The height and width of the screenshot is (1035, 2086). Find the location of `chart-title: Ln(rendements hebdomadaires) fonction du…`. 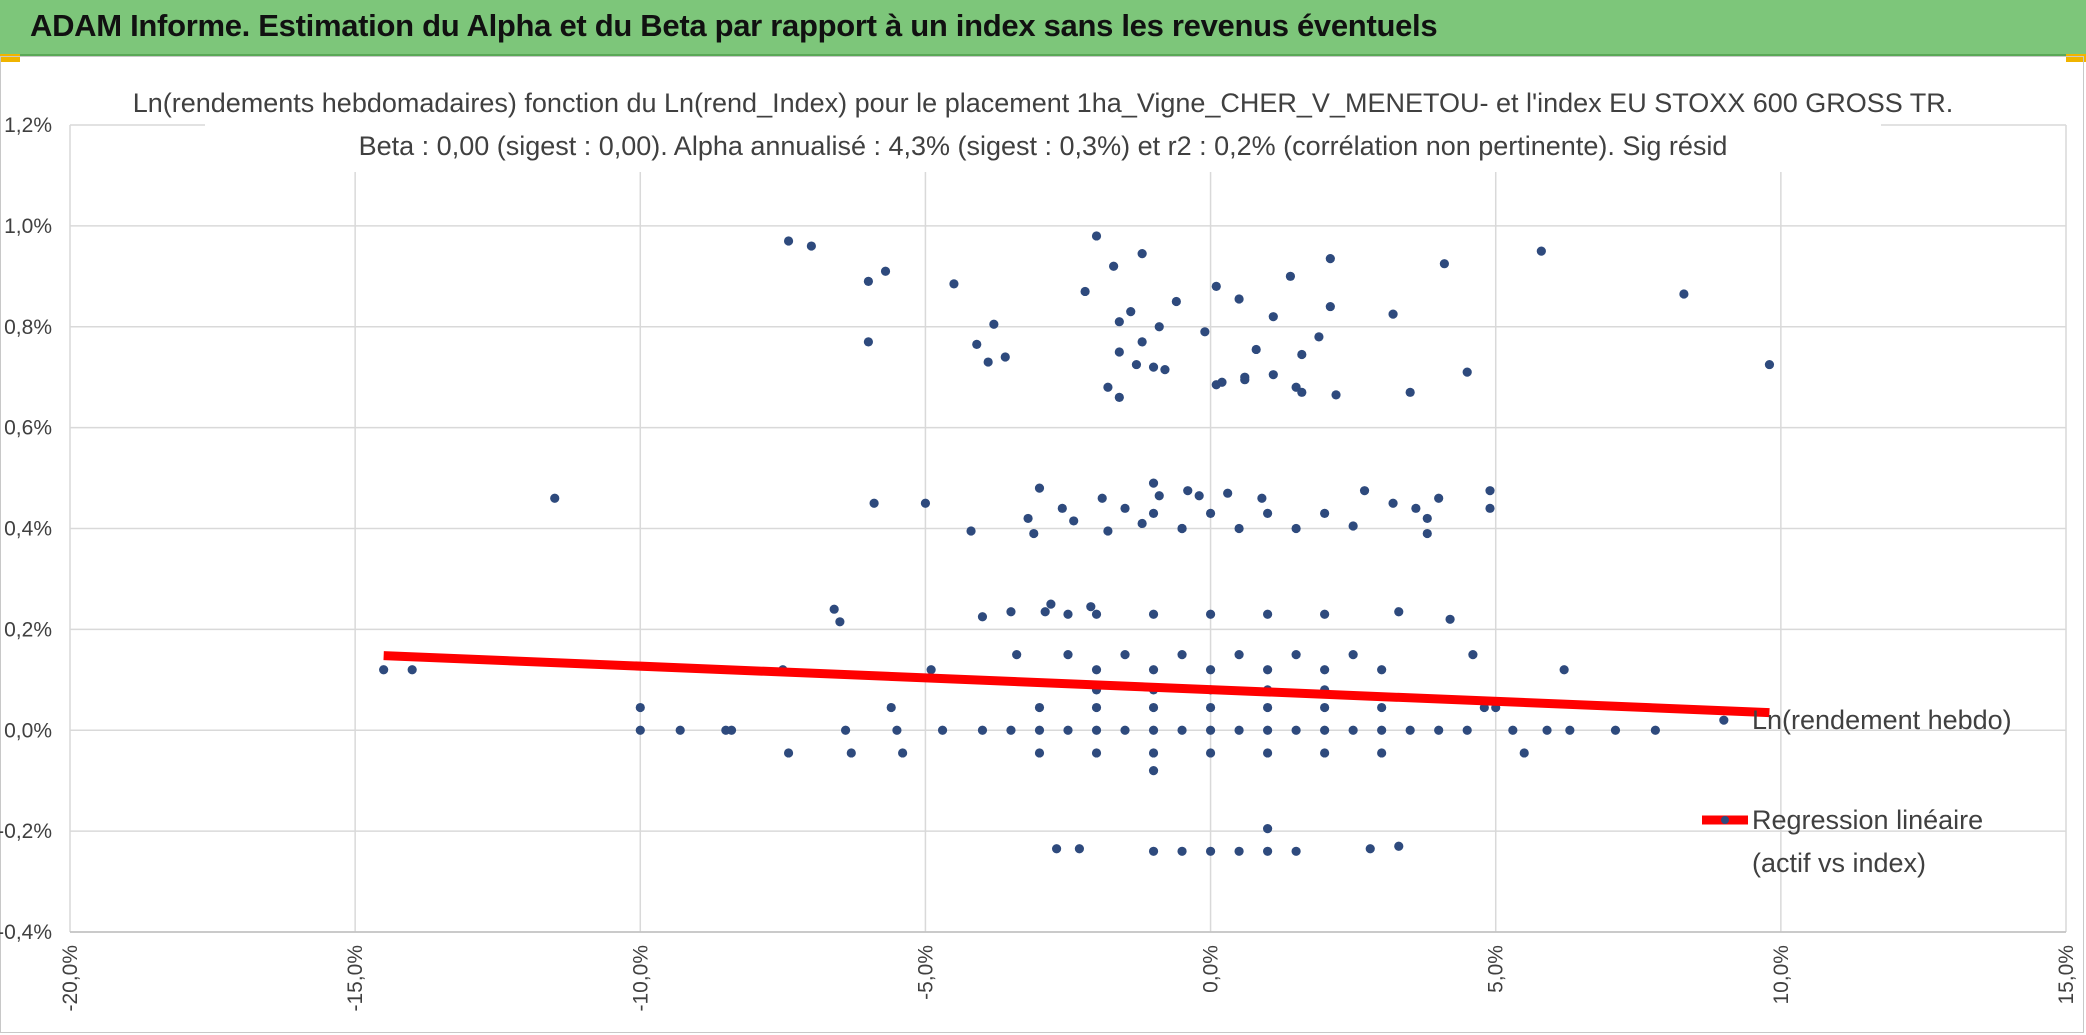

chart-title: Ln(rendements hebdomadaires) fonction du… is located at coordinates (1043, 103).